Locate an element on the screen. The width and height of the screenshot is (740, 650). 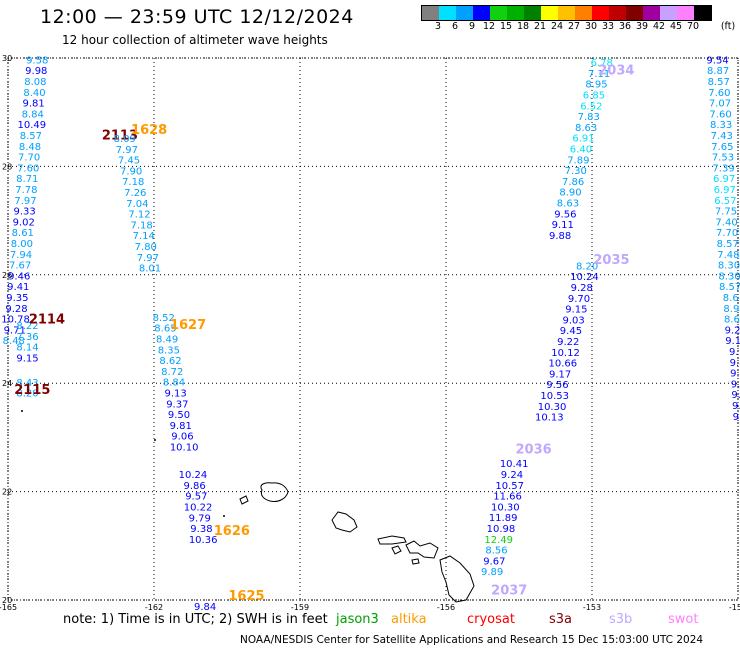
wave-height-value: 9.24 is located at coordinates (512, 475).